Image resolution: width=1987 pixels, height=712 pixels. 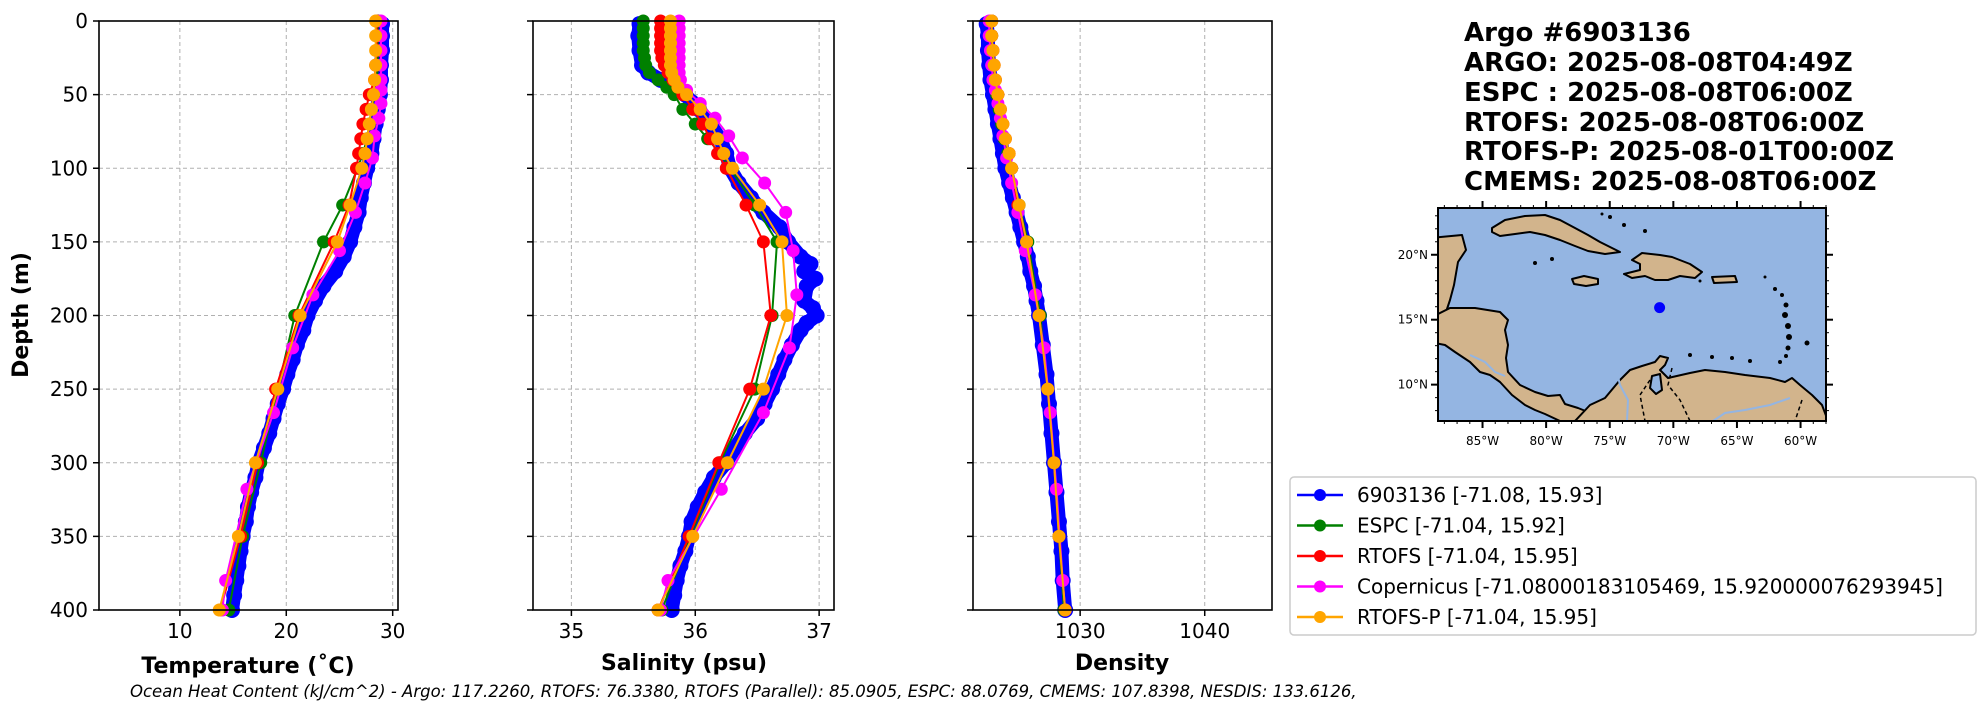 What do you see at coordinates (1671, 288) in the screenshot?
I see `land-lesser-antilles` at bounding box center [1671, 288].